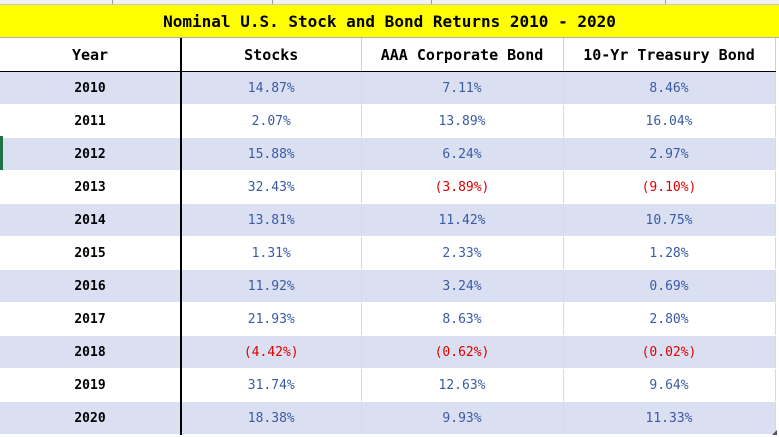 This screenshot has height=437, width=779. I want to click on corporate-bond-cell: 13.89%, so click(462, 121).